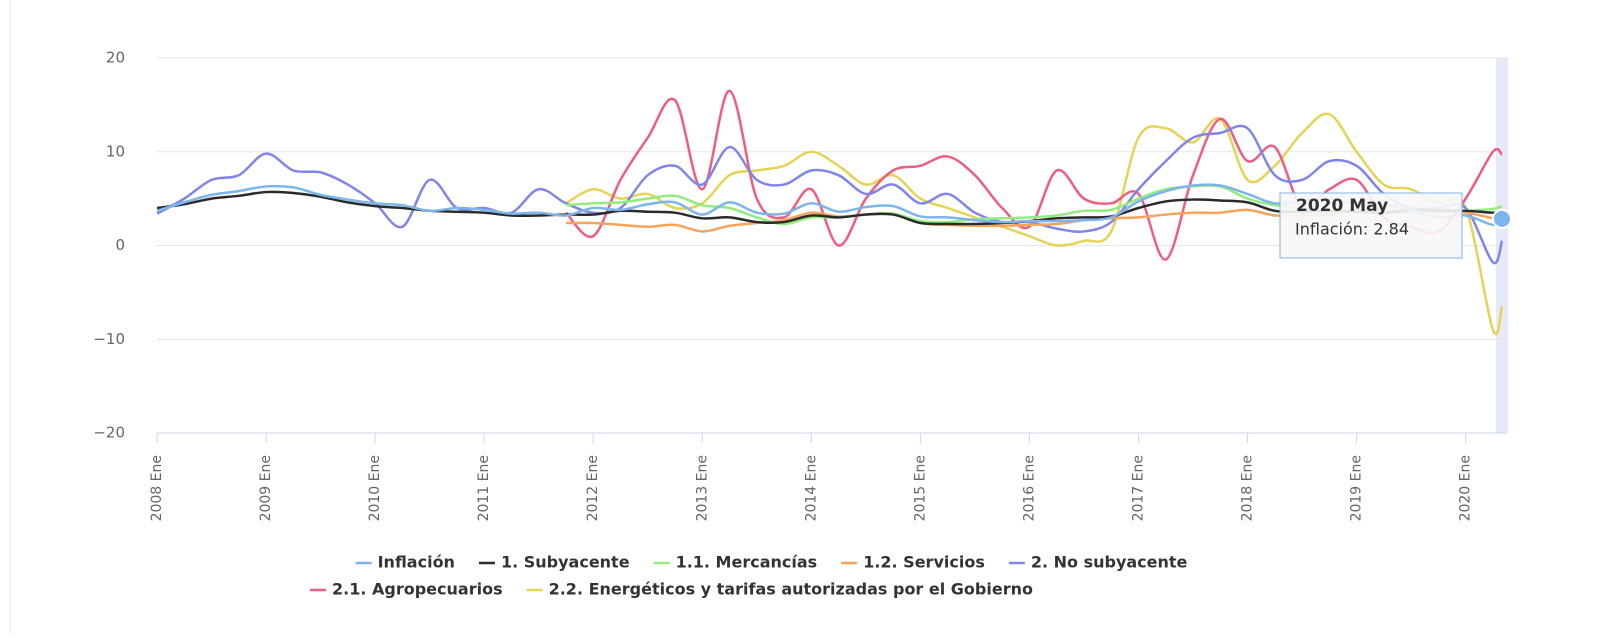 The width and height of the screenshot is (1624, 638). Describe the element at coordinates (702, 488) in the screenshot. I see `x-tick-label: 2013 Ene` at that location.